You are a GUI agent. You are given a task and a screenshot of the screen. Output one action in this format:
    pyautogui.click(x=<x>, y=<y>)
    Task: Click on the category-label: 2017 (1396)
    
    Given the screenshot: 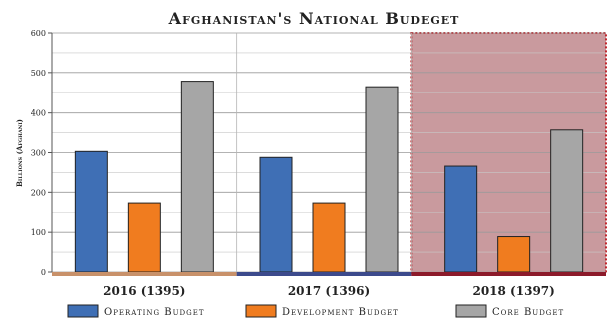 What is the action you would take?
    pyautogui.click(x=329, y=291)
    